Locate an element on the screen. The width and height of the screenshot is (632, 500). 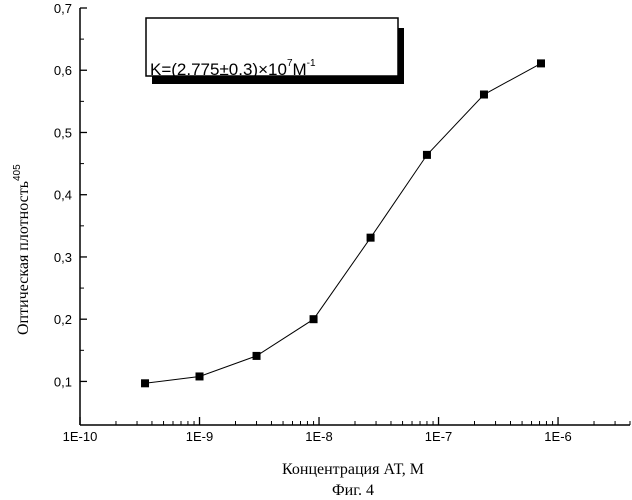
y-tick-label: 0,4 is located at coordinates (63, 195).